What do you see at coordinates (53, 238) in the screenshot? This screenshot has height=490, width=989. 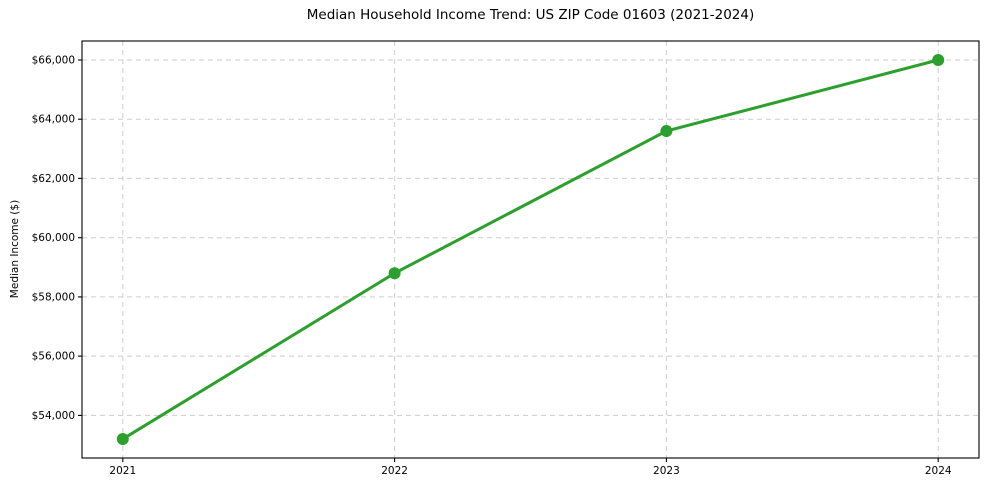 I see `y-tick-label: $60,000` at bounding box center [53, 238].